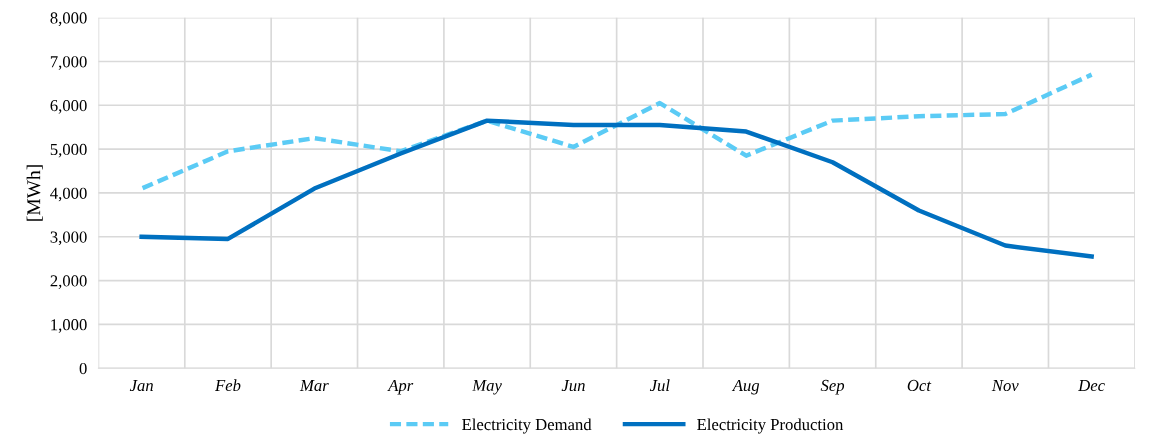 The image size is (1158, 441). What do you see at coordinates (68, 150) in the screenshot?
I see `y-tick-label: 5,000` at bounding box center [68, 150].